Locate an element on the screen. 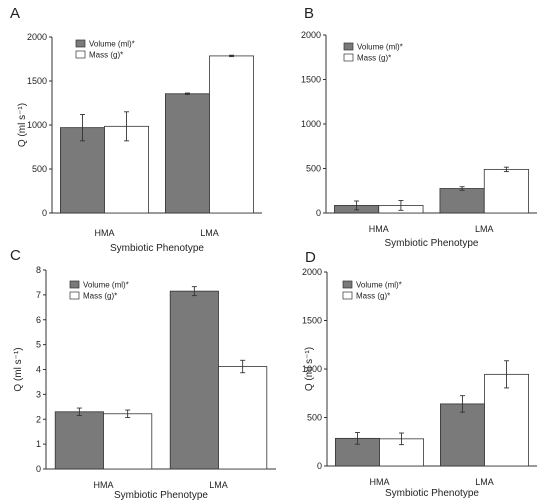 The width and height of the screenshot is (550, 504). y-tick-label: 4 is located at coordinates (38, 370).